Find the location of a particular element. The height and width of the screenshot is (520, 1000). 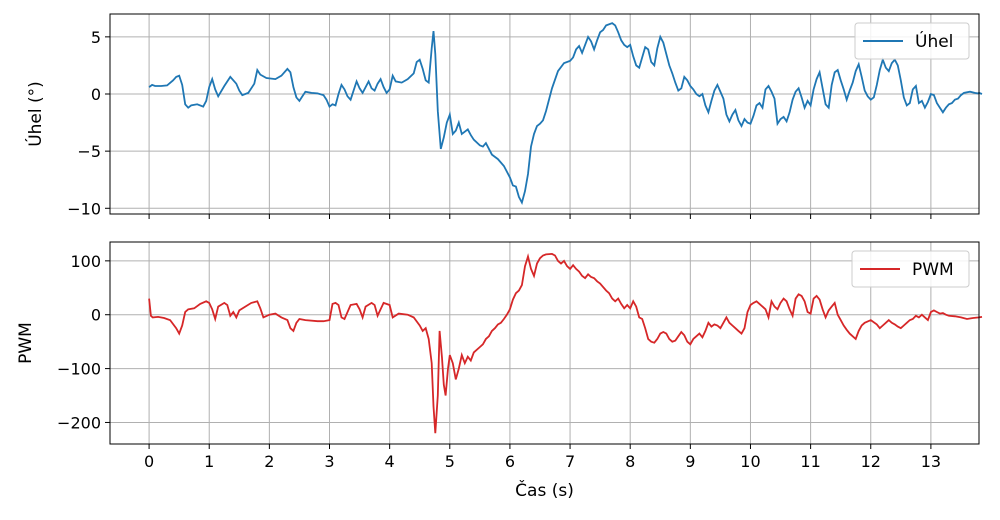

y-tick-label: 5 is located at coordinates (96, 37).